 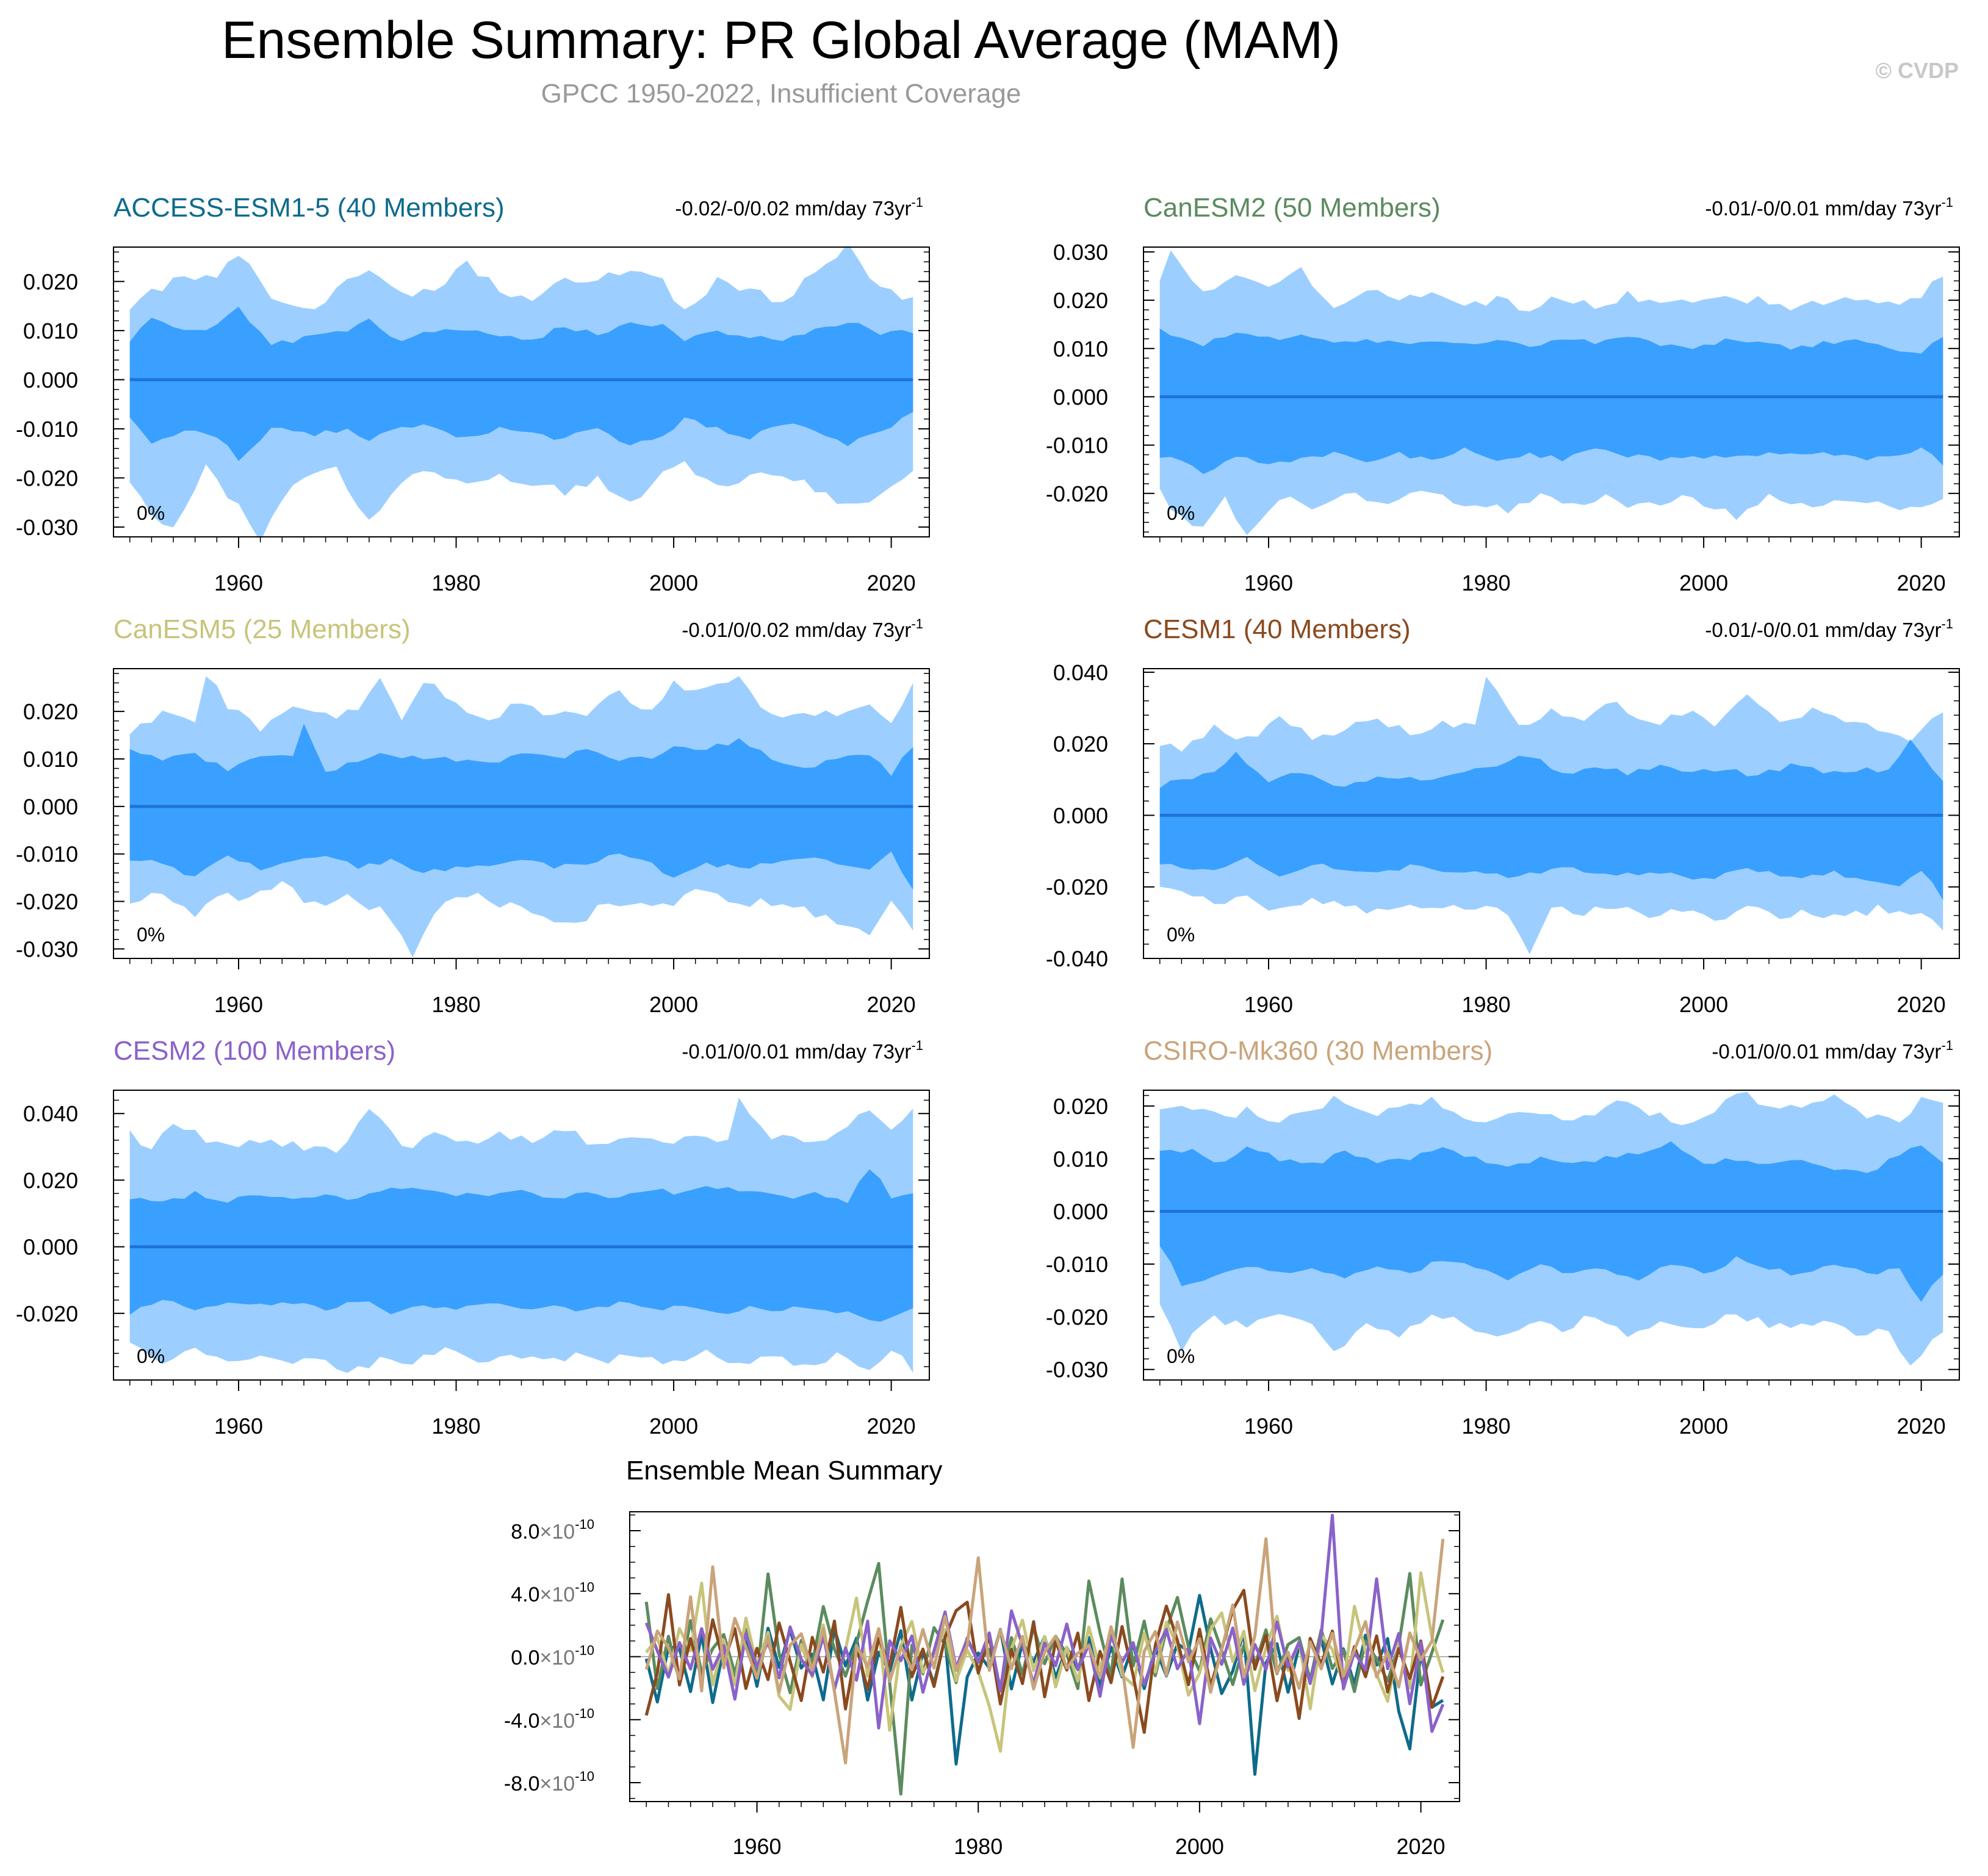 I want to click on series-line-csiro-mk360, so click(x=1044, y=1651).